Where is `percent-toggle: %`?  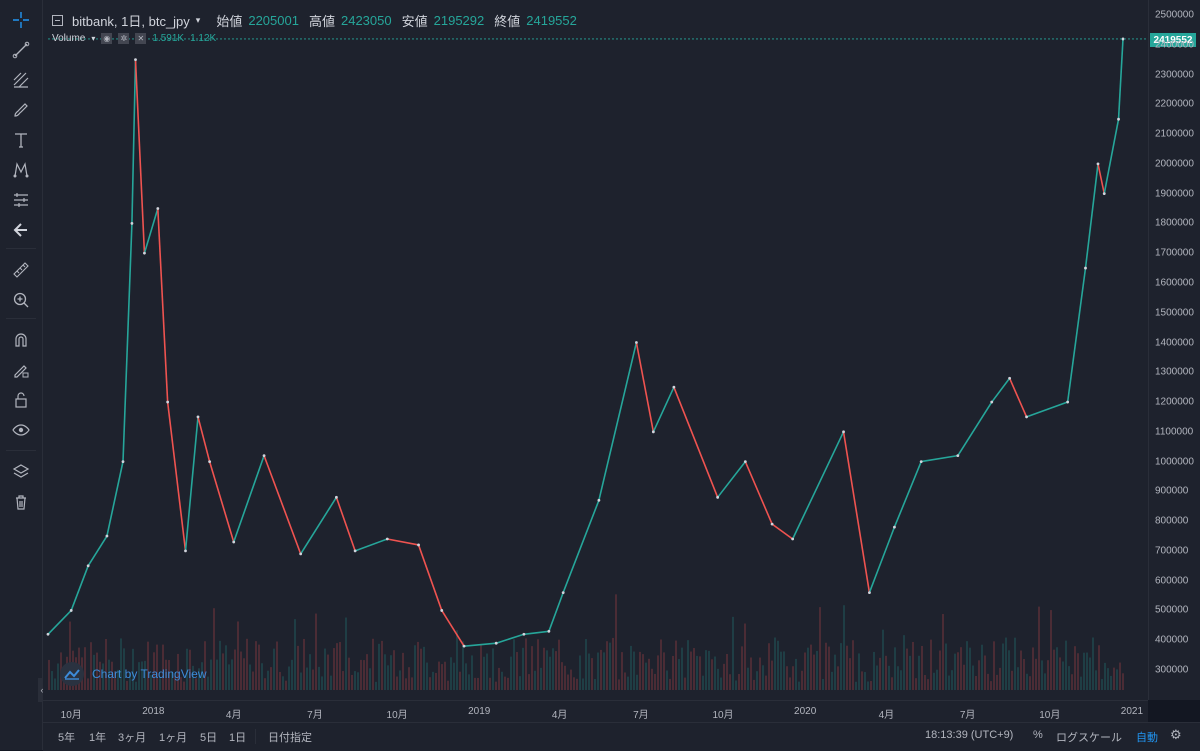
percent-toggle: % is located at coordinates (1038, 735).